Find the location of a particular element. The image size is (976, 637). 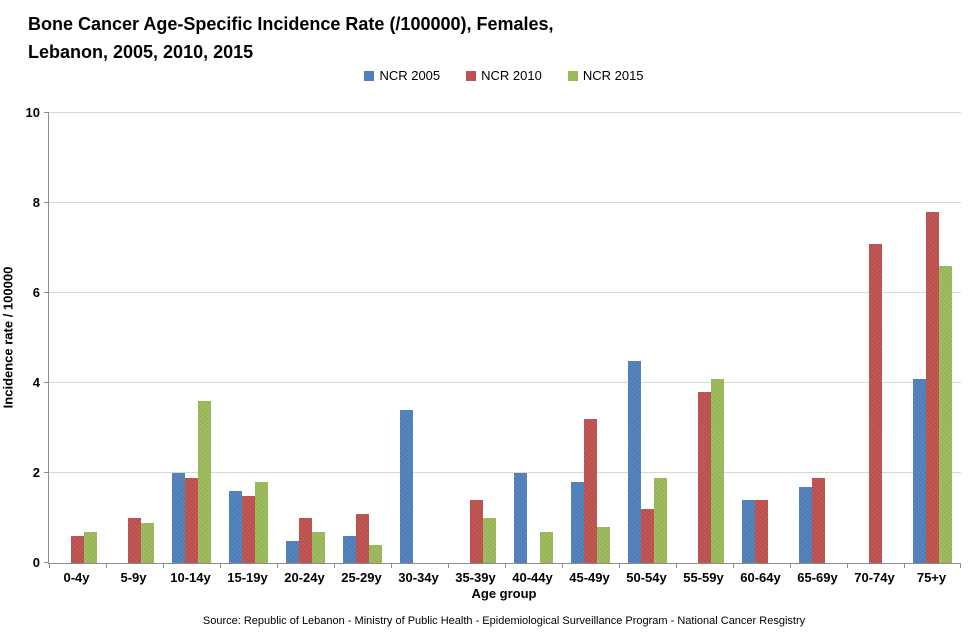

legend: NCR 2005 NCR 2010 NCR 2015 is located at coordinates (504, 75).